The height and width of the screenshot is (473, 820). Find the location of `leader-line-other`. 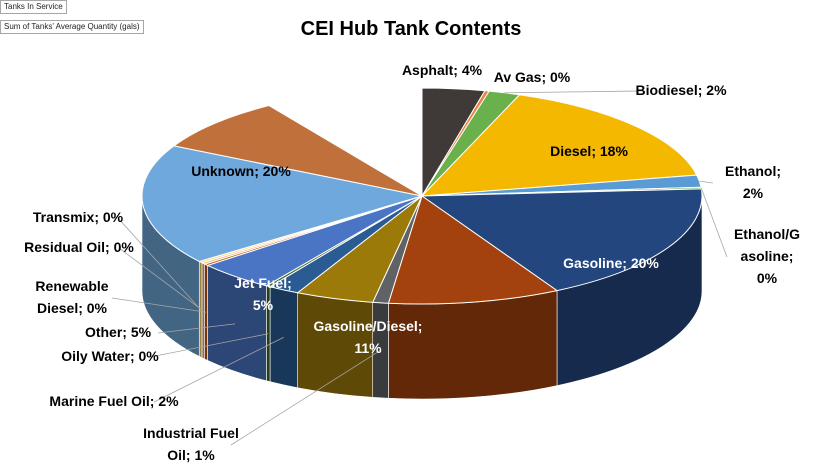

leader-line-other is located at coordinates (196, 328).